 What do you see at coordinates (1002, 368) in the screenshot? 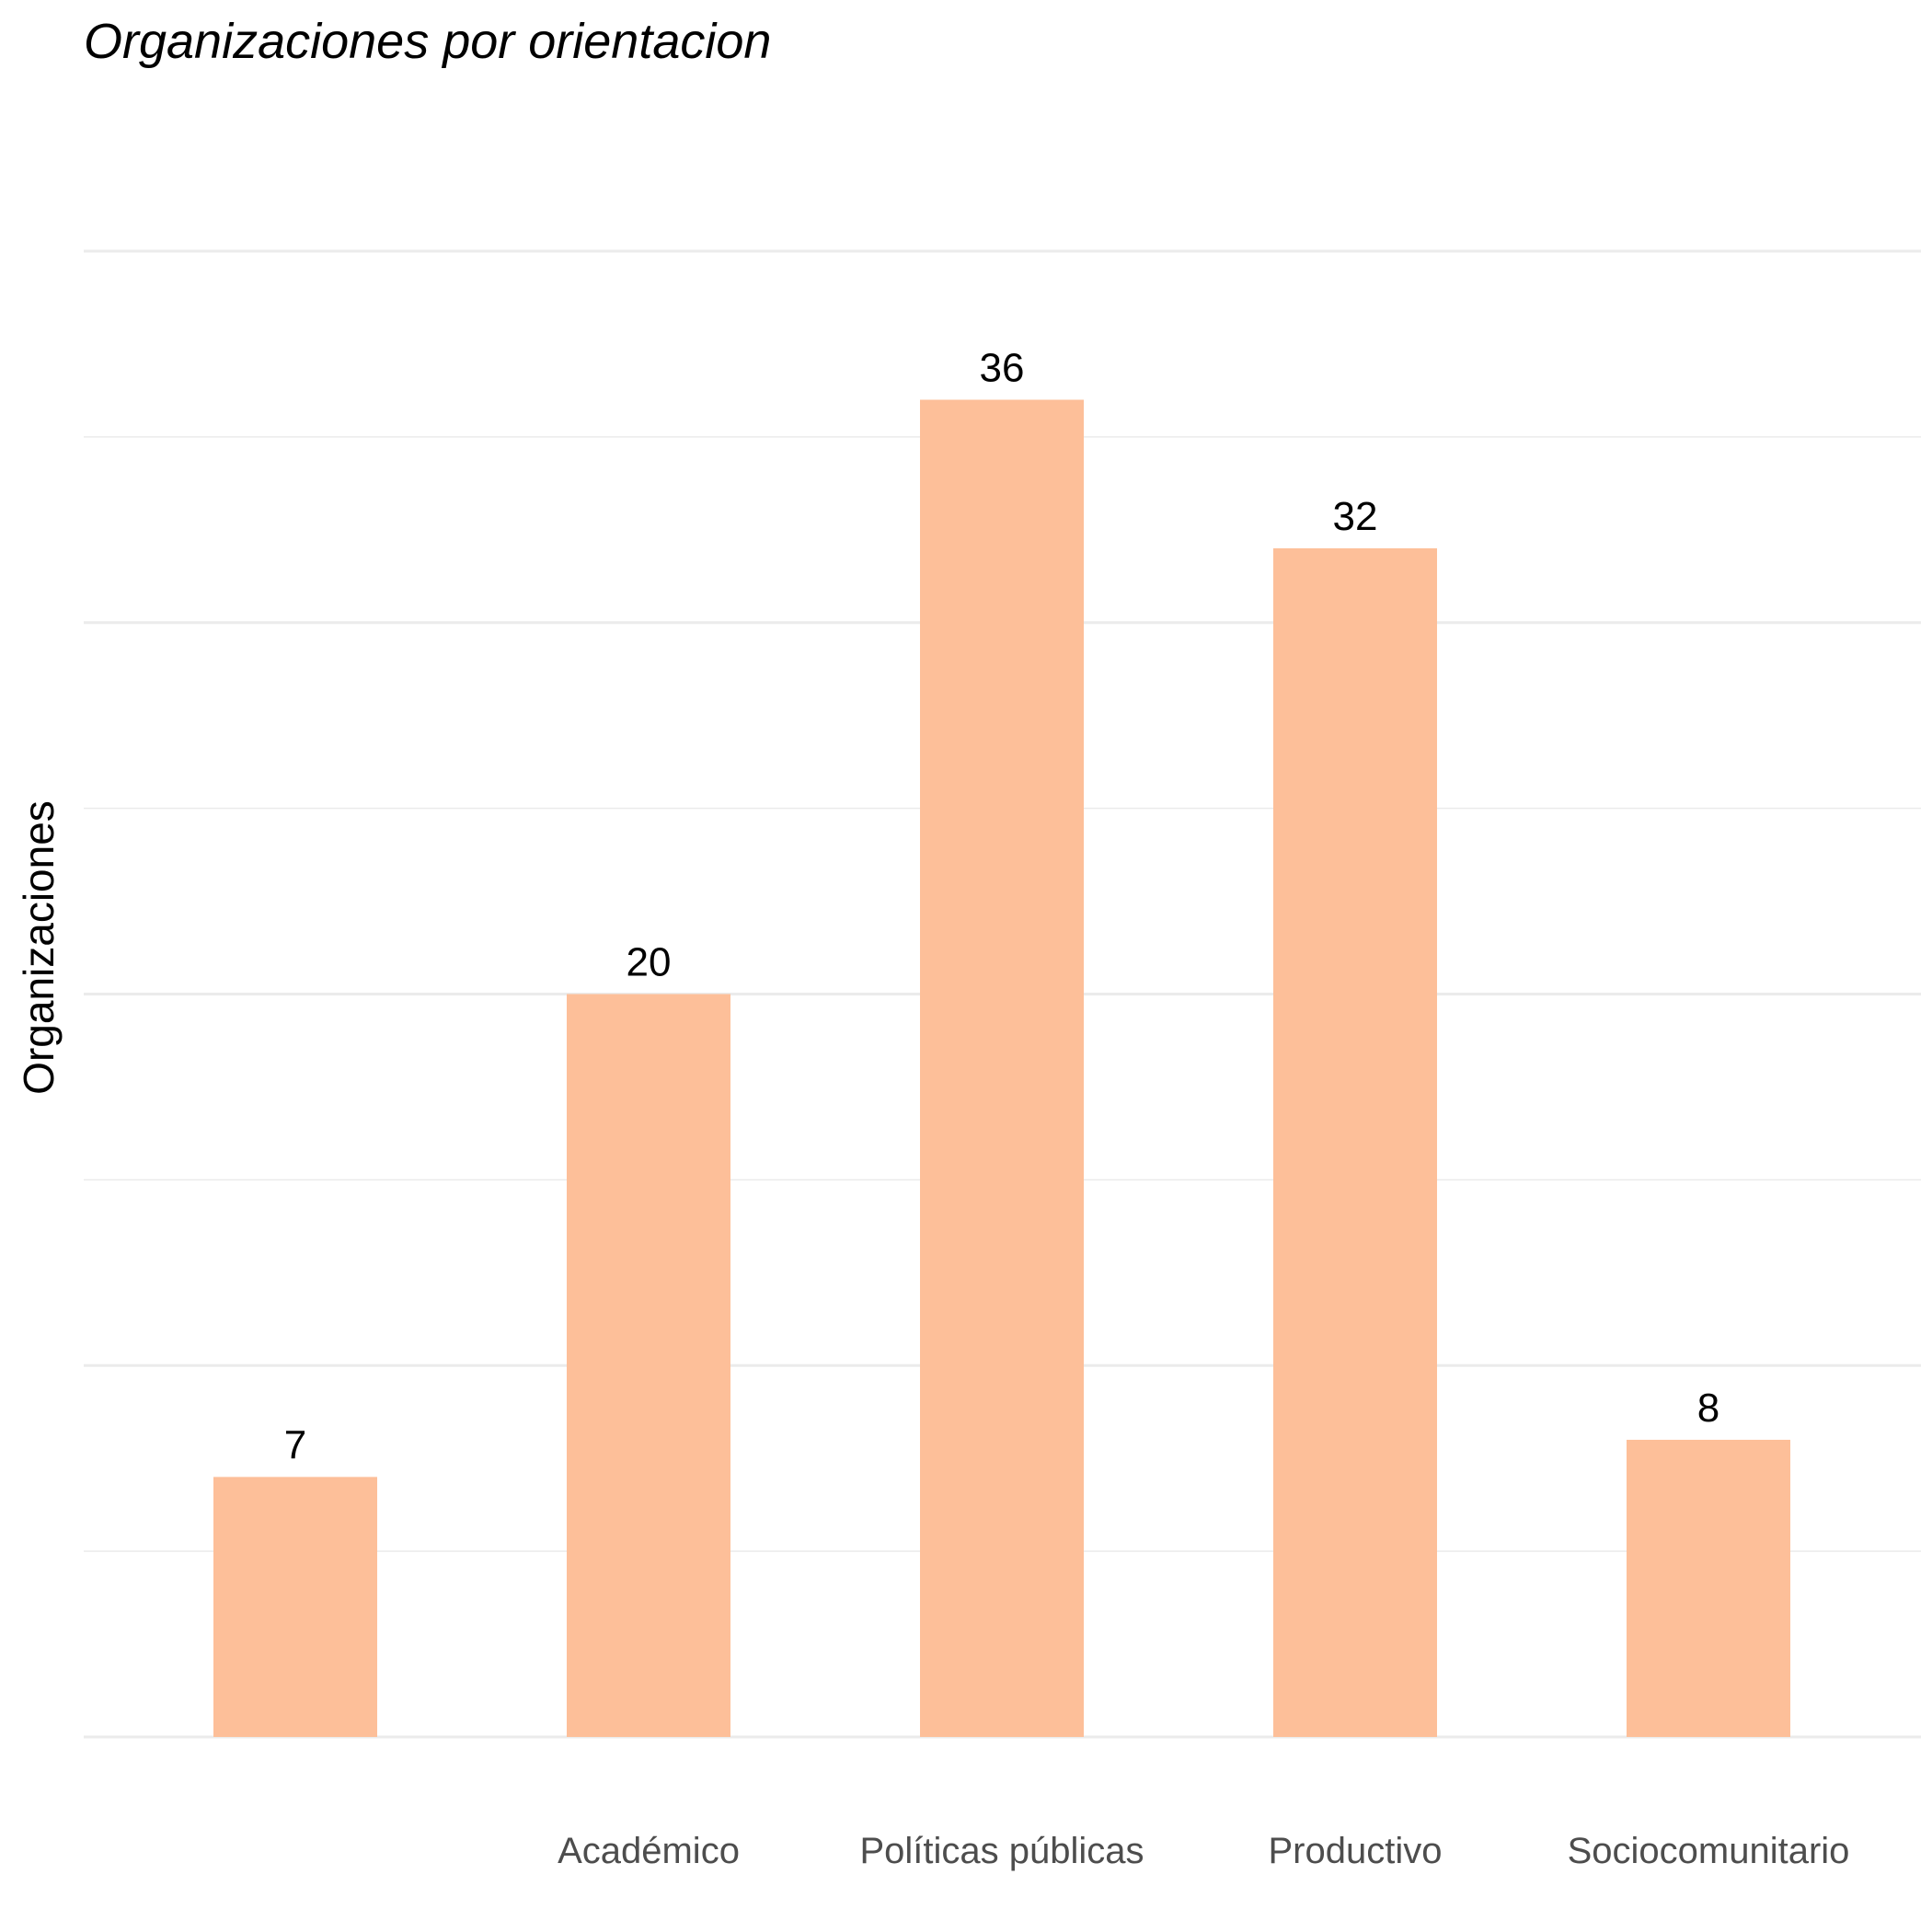
I see `bar-value-label: 36` at bounding box center [1002, 368].